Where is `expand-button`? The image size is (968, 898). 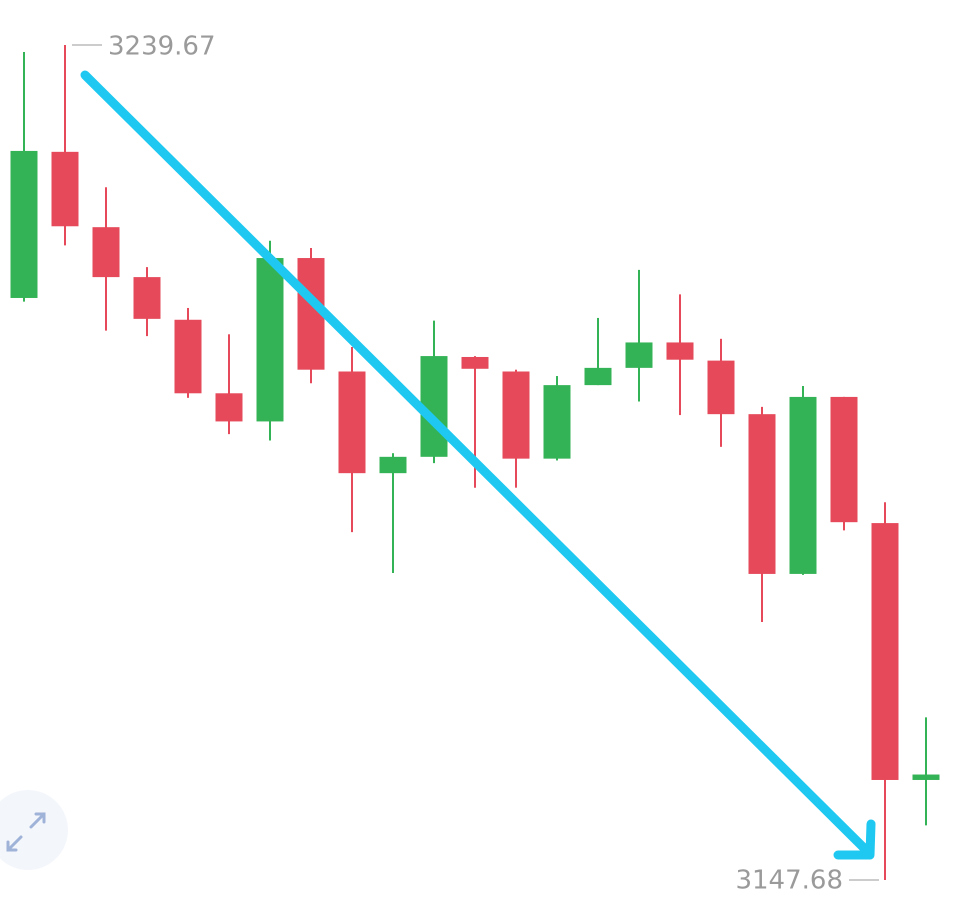
expand-button is located at coordinates (34, 830).